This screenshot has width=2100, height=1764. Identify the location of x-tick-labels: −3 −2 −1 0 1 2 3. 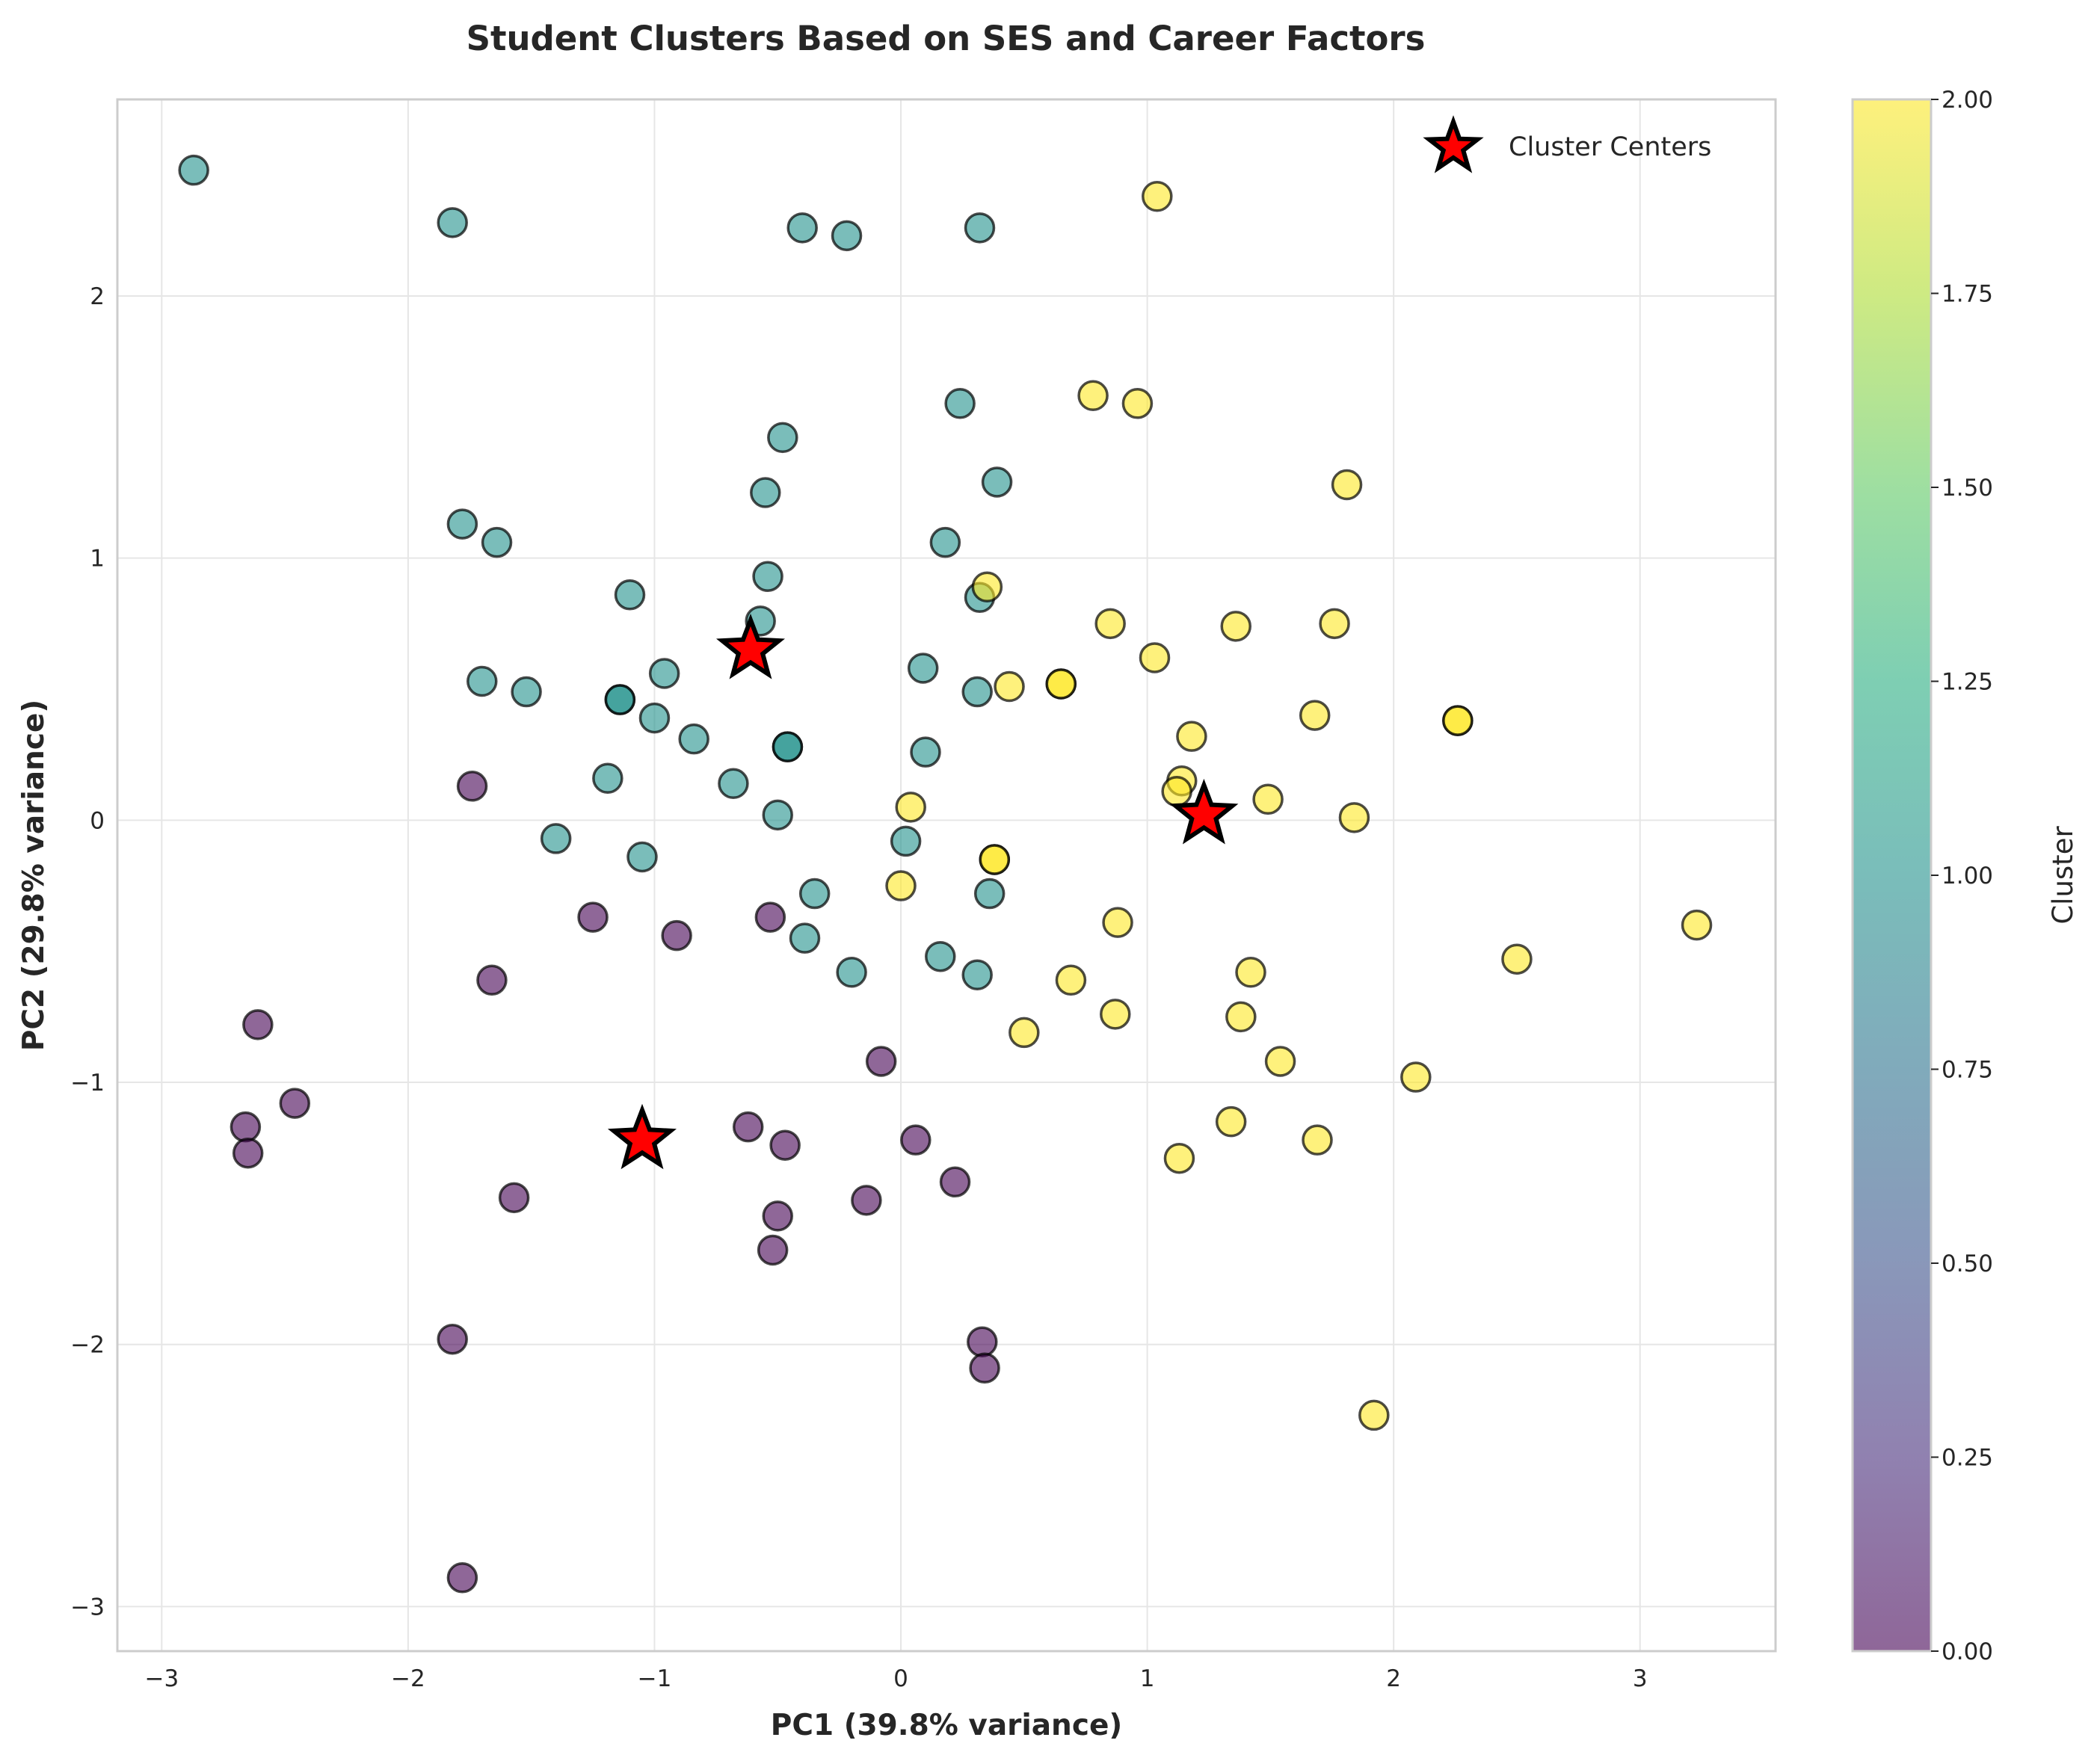
(895, 1678).